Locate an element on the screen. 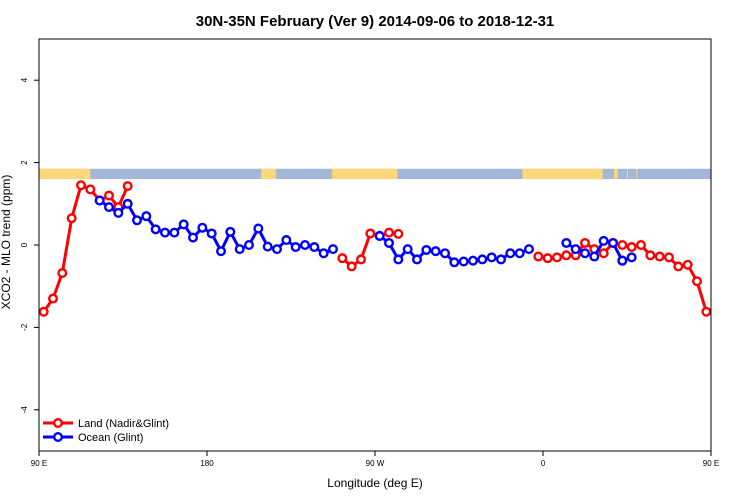 Image resolution: width=750 pixels, height=500 pixels. x-tick-label: 0 is located at coordinates (543, 463).